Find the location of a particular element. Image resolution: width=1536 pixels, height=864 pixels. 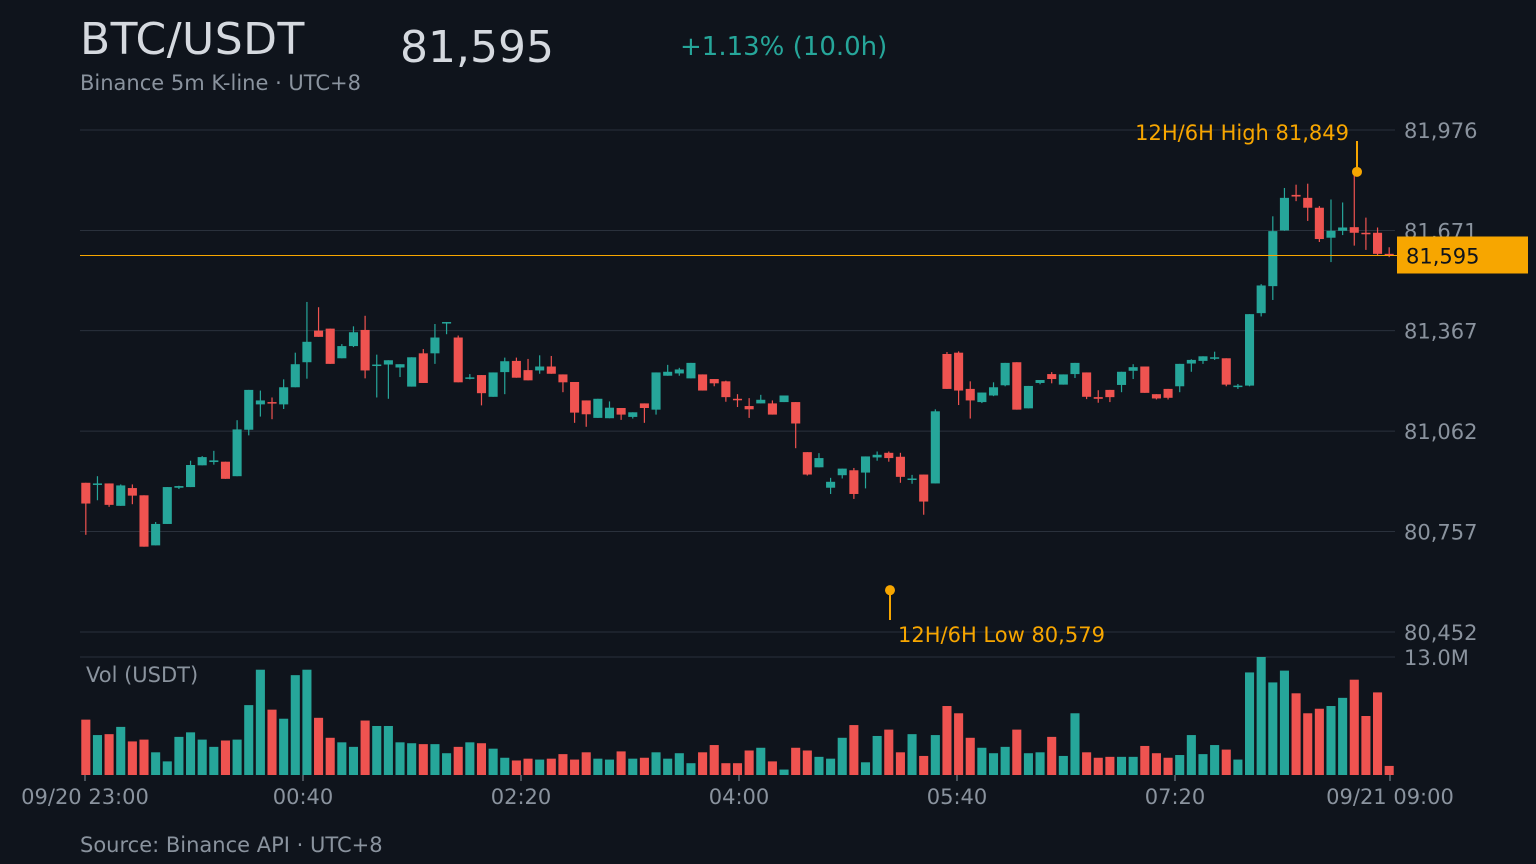

low-marker is located at coordinates (890, 590).